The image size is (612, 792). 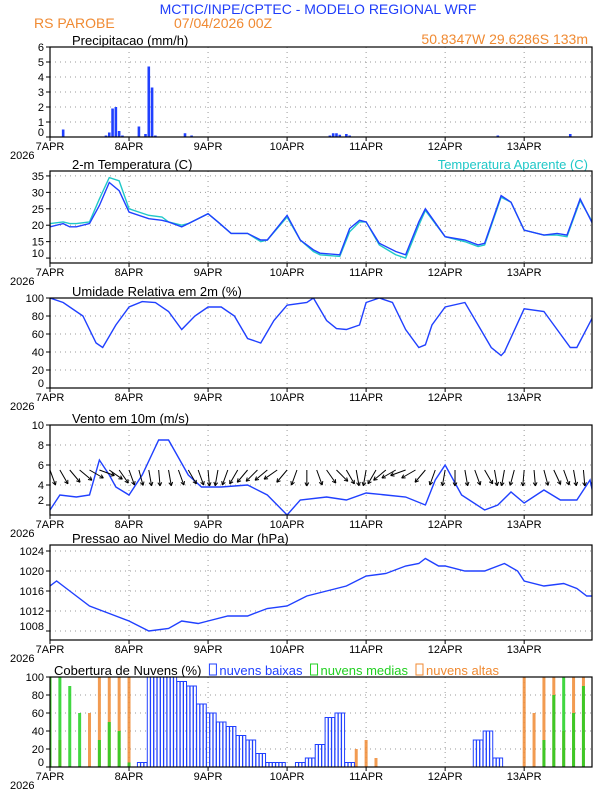 What do you see at coordinates (41, 501) in the screenshot?
I see `y-tick-label: 2` at bounding box center [41, 501].